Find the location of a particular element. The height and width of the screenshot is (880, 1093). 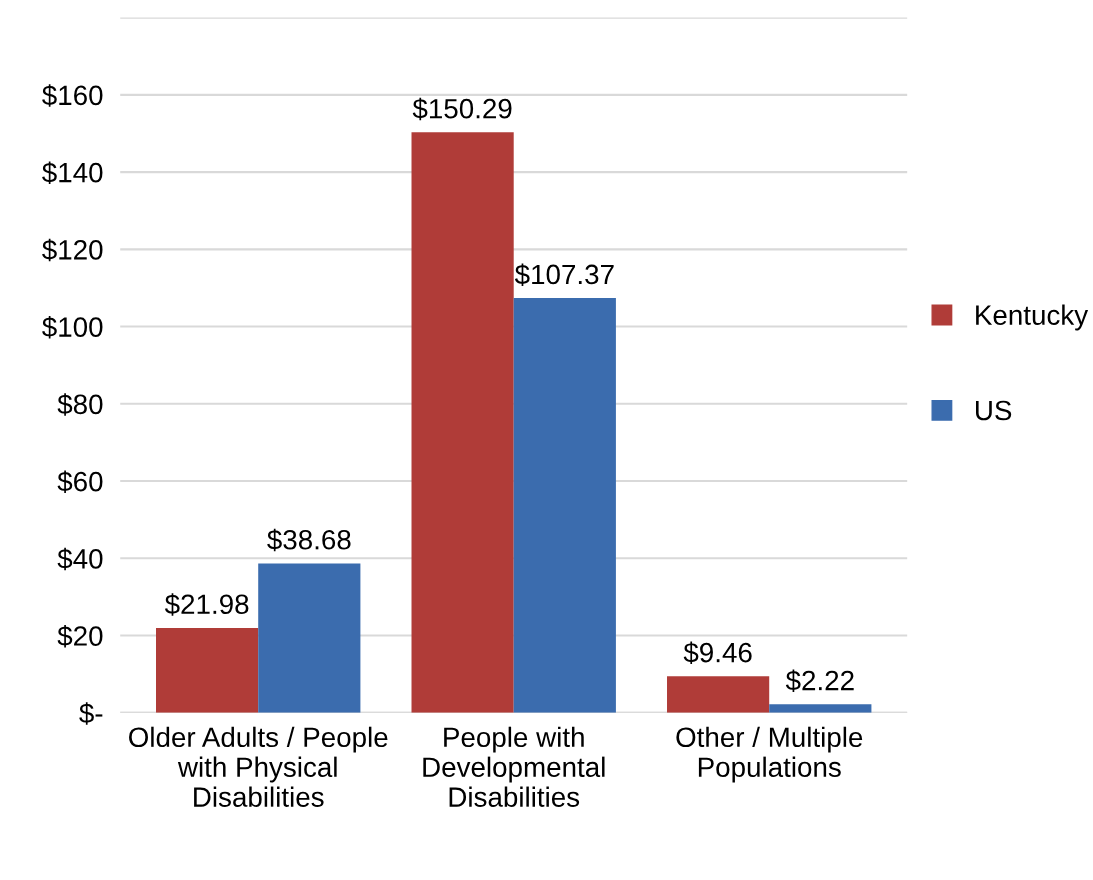

y-tick-label: $40 is located at coordinates (80, 559).